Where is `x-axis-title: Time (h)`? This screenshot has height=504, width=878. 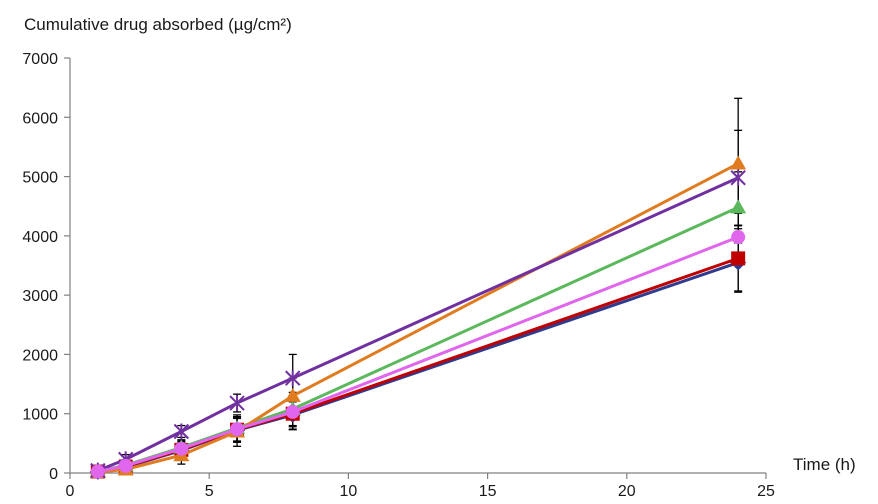
x-axis-title: Time (h) is located at coordinates (824, 464).